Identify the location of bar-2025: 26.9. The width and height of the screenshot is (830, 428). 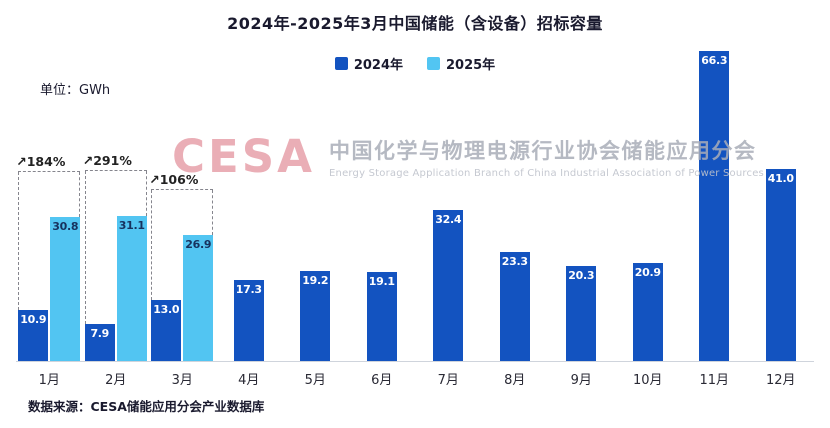
(198, 298).